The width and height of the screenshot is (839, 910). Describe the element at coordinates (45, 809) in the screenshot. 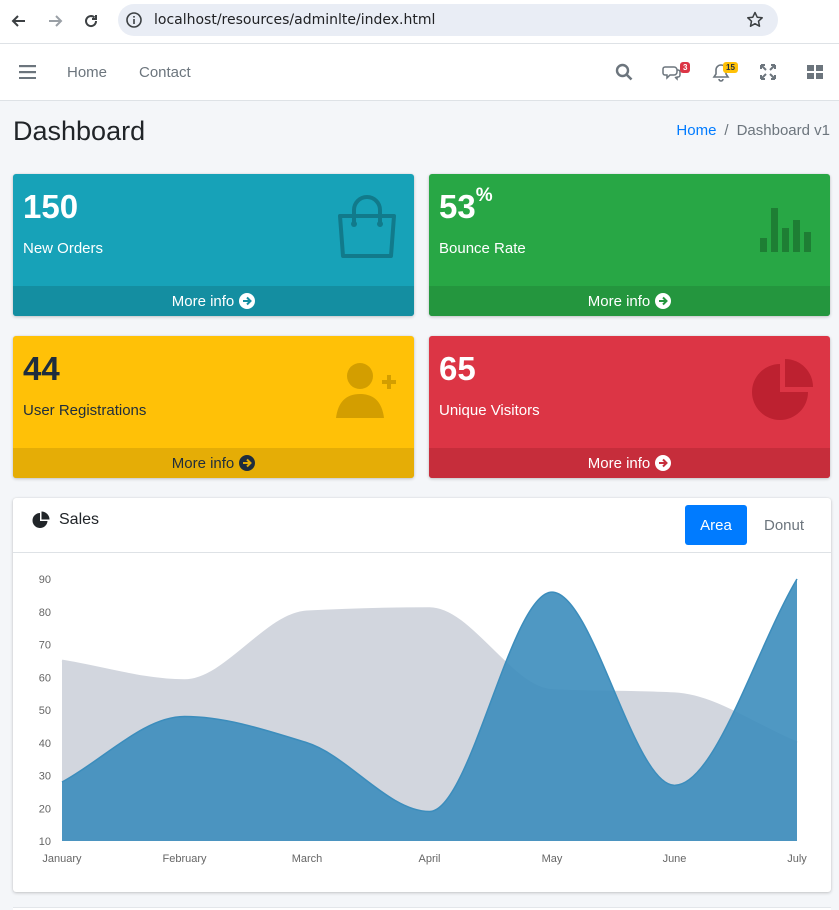

I see `y-tick-label: 20` at that location.